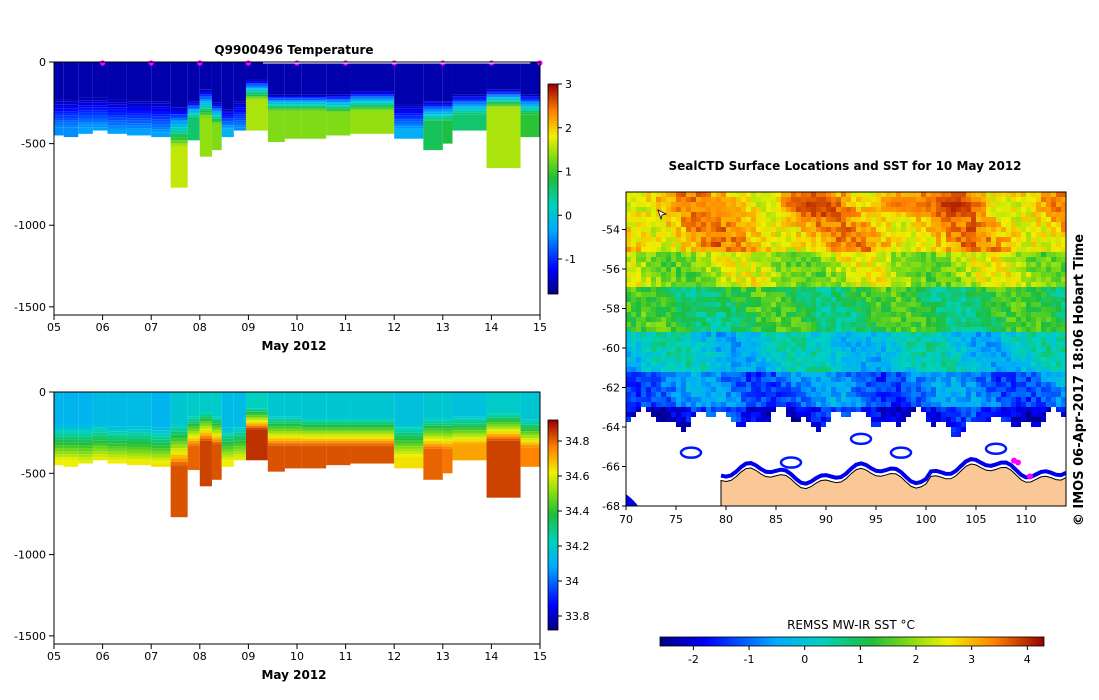  What do you see at coordinates (151, 656) in the screenshot?
I see `x-tick-label: 07` at bounding box center [151, 656].